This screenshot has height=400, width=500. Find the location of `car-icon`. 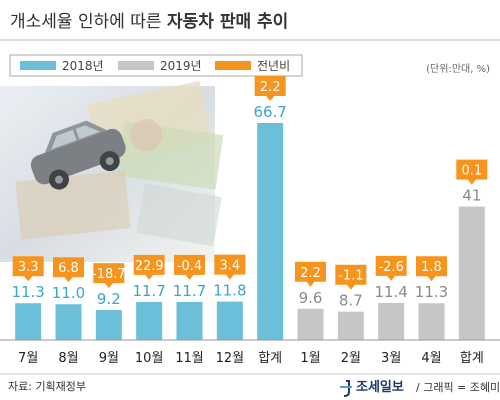

car-icon is located at coordinates (78, 155).